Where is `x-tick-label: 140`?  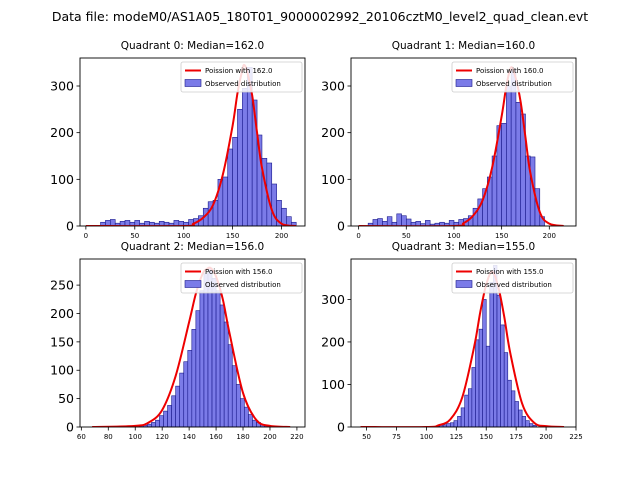 x-tick-label: 140 is located at coordinates (188, 437).